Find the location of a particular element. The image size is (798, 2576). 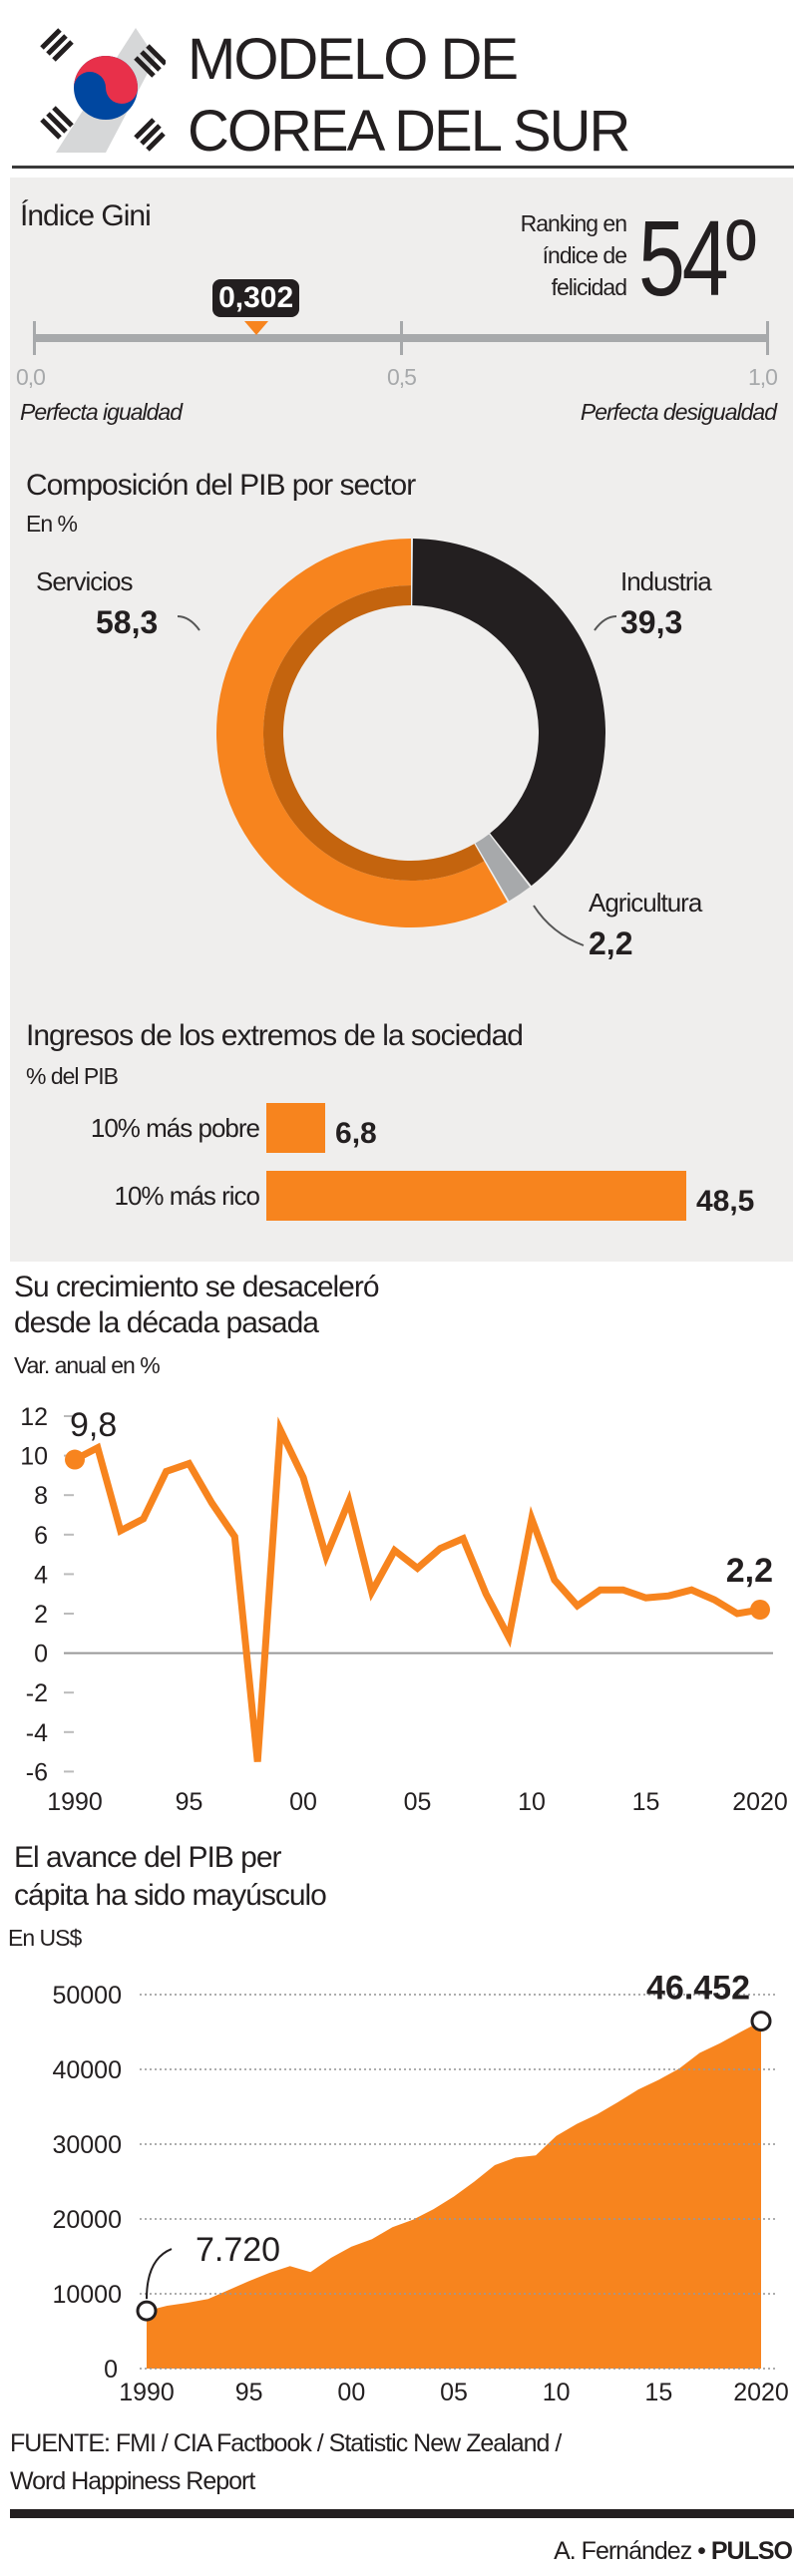

credit: A. Fernández • PULSO is located at coordinates (673, 2551).